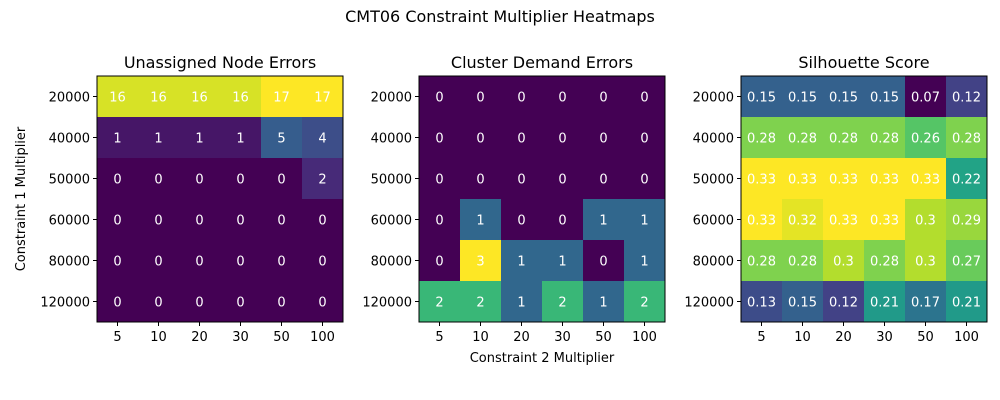 The image size is (1000, 400). I want to click on x-tick-label: 20, so click(199, 337).